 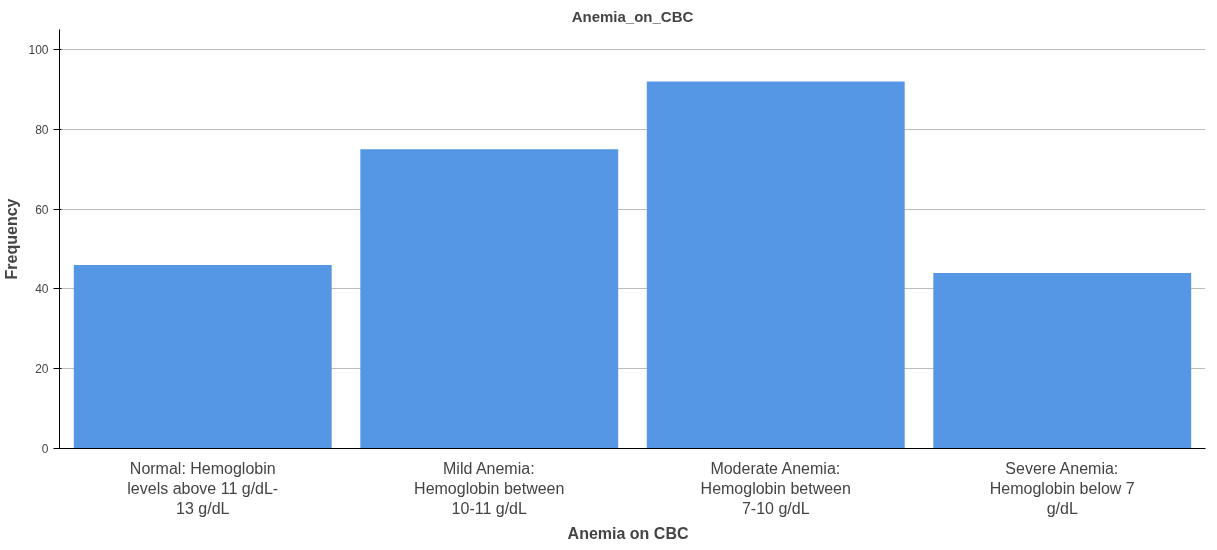 I want to click on y-tick-label: 100, so click(x=38, y=49).